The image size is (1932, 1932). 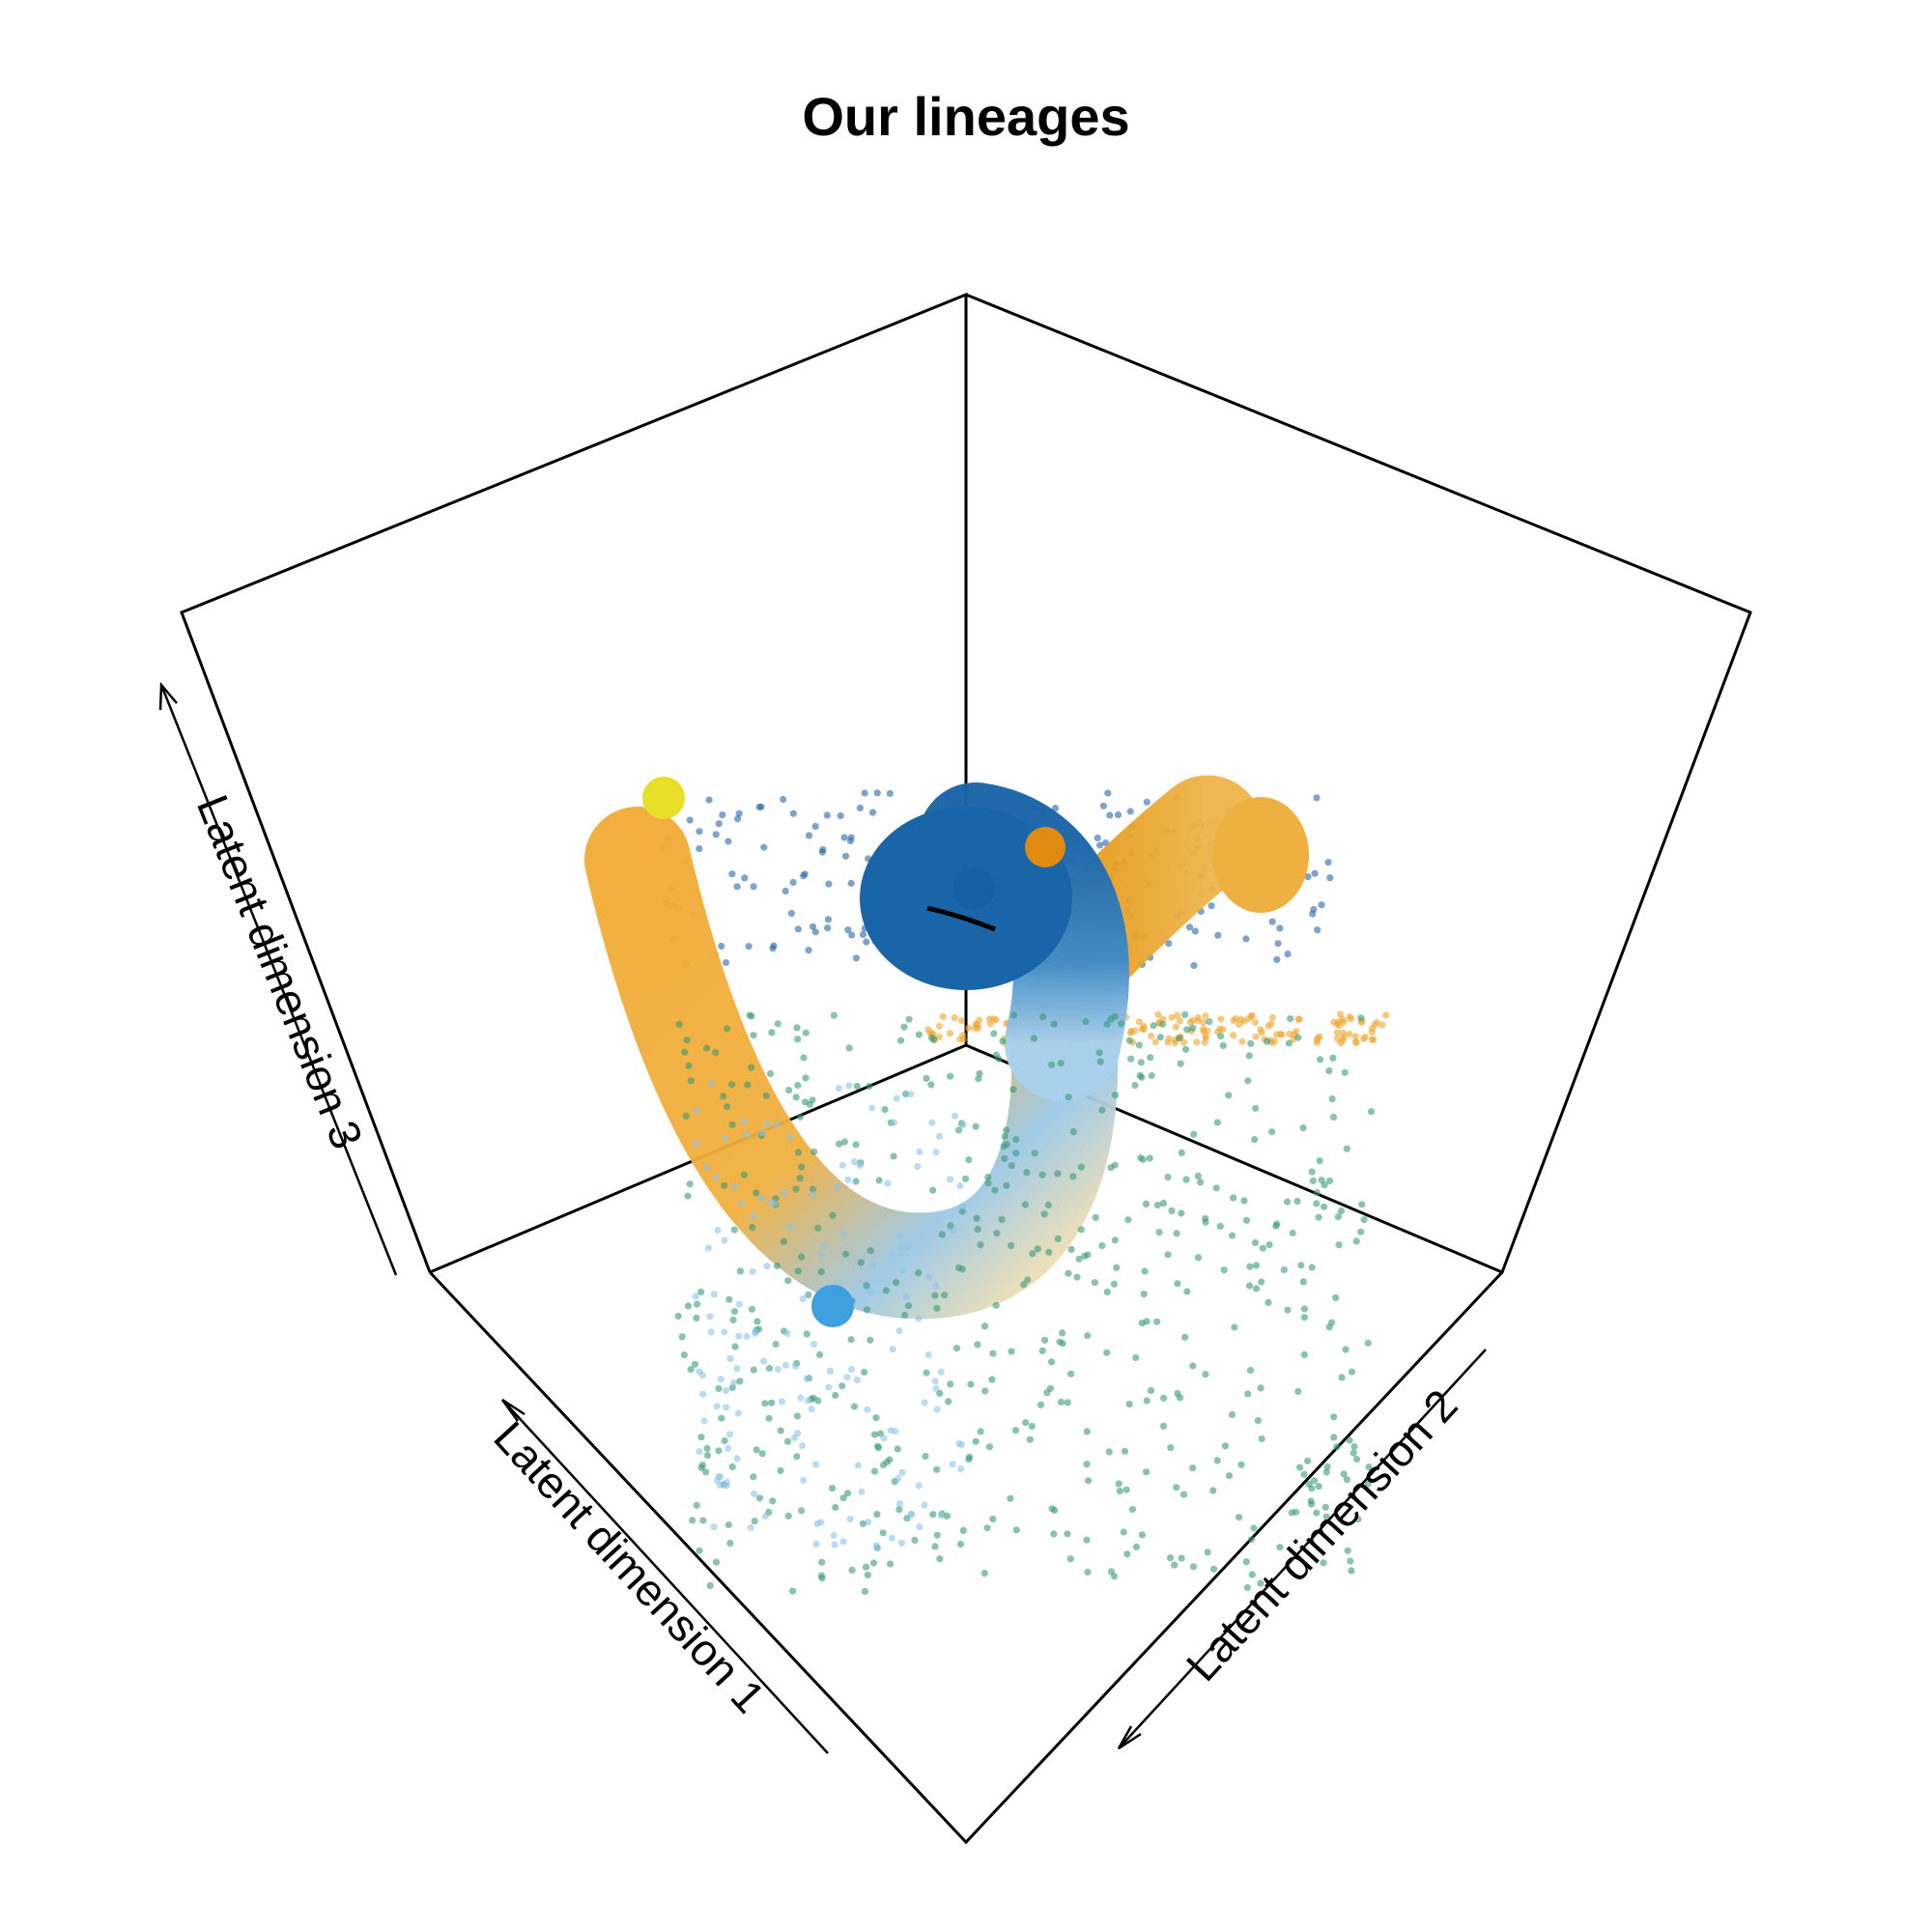 I want to click on axis-z-arrow-line, so click(x=278, y=980).